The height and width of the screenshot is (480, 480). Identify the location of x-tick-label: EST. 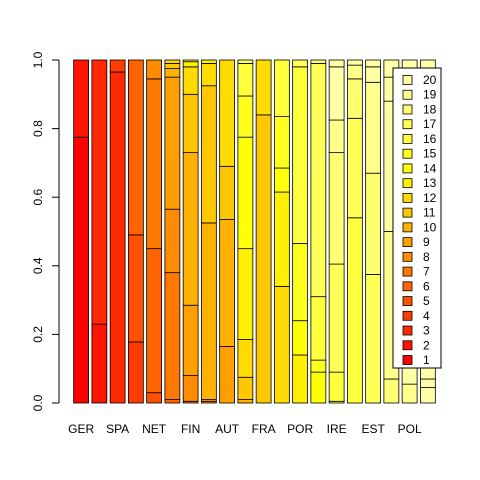
(373, 429).